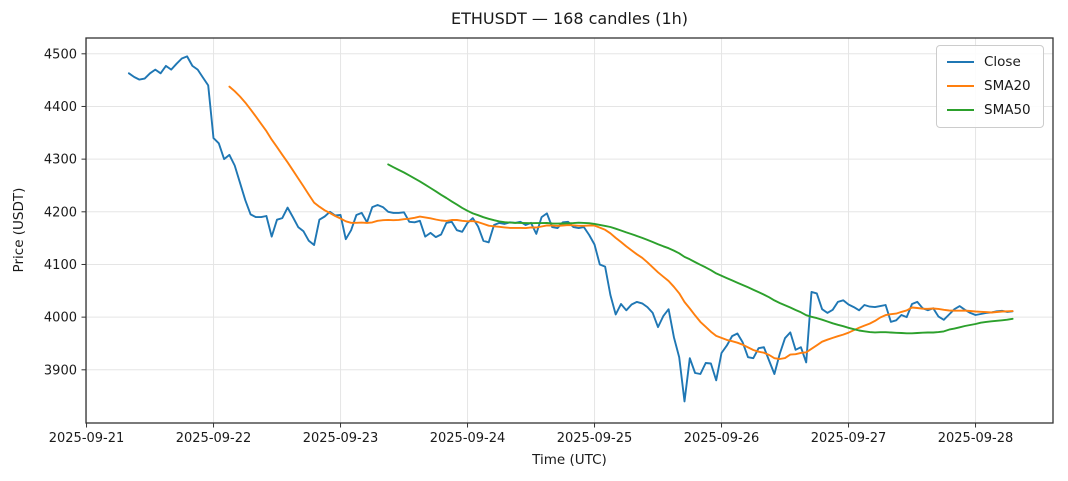 Image resolution: width=1068 pixels, height=481 pixels. I want to click on y-tick-label: 3900, so click(60, 370).